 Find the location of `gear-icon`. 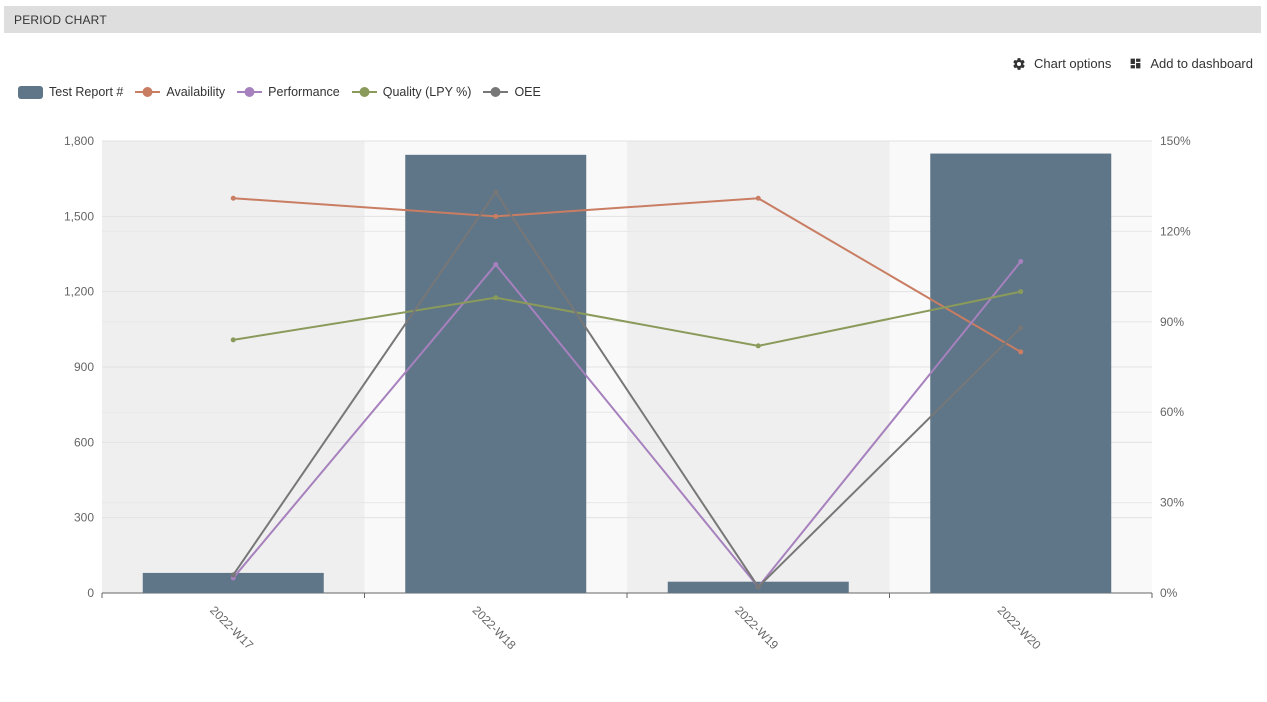

gear-icon is located at coordinates (1019, 64).